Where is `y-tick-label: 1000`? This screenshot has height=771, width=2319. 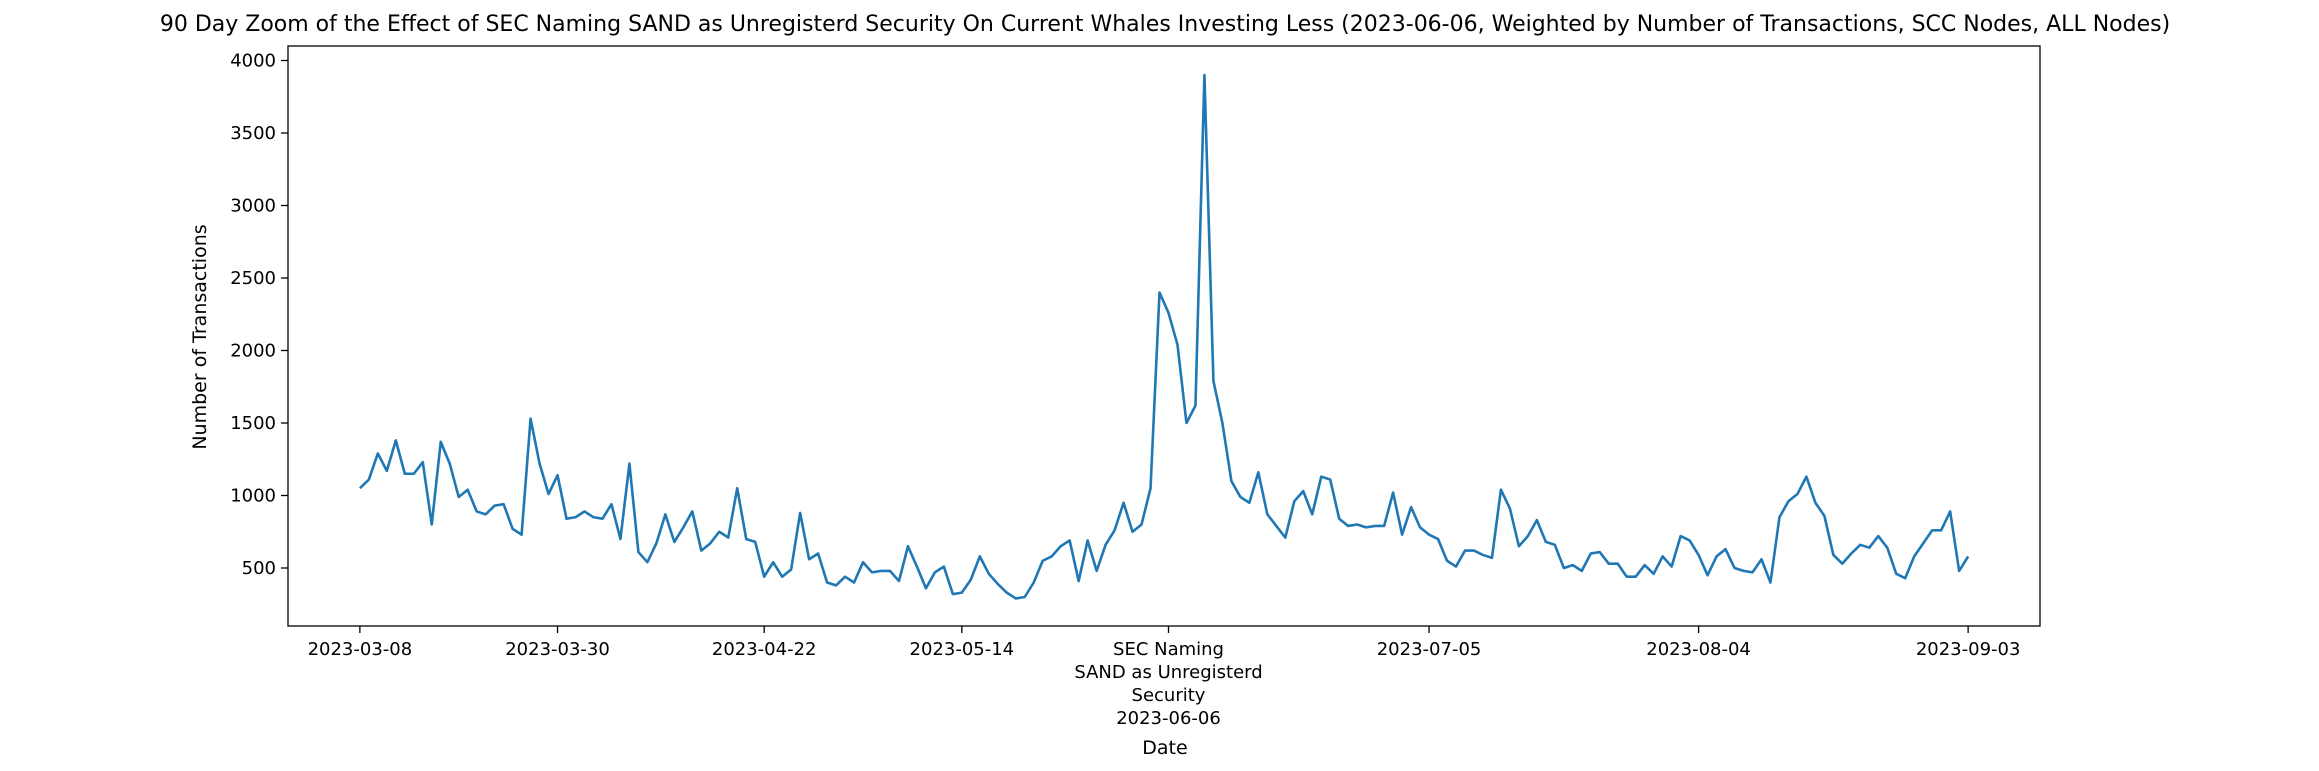
y-tick-label: 1000 is located at coordinates (253, 496).